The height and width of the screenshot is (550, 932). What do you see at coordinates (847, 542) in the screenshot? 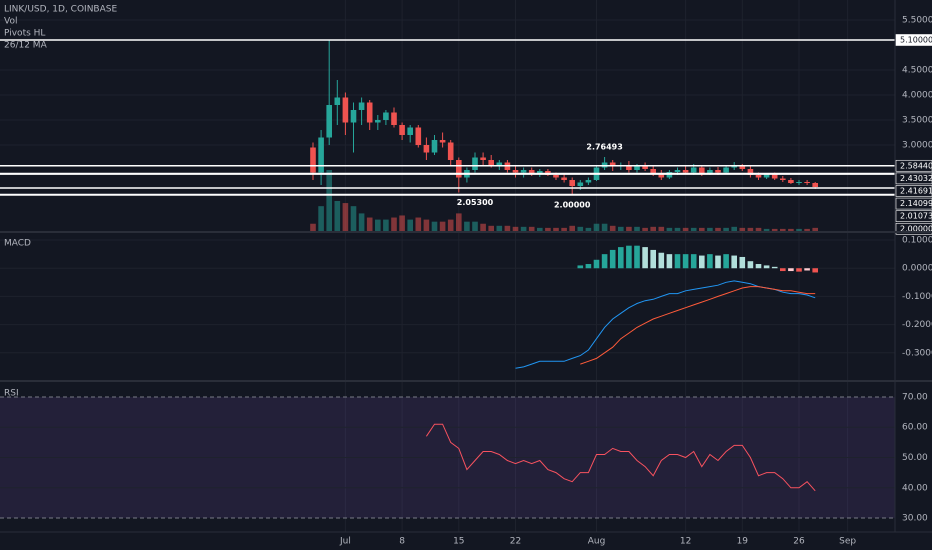
I see `x-tick-label: Sep` at bounding box center [847, 542].